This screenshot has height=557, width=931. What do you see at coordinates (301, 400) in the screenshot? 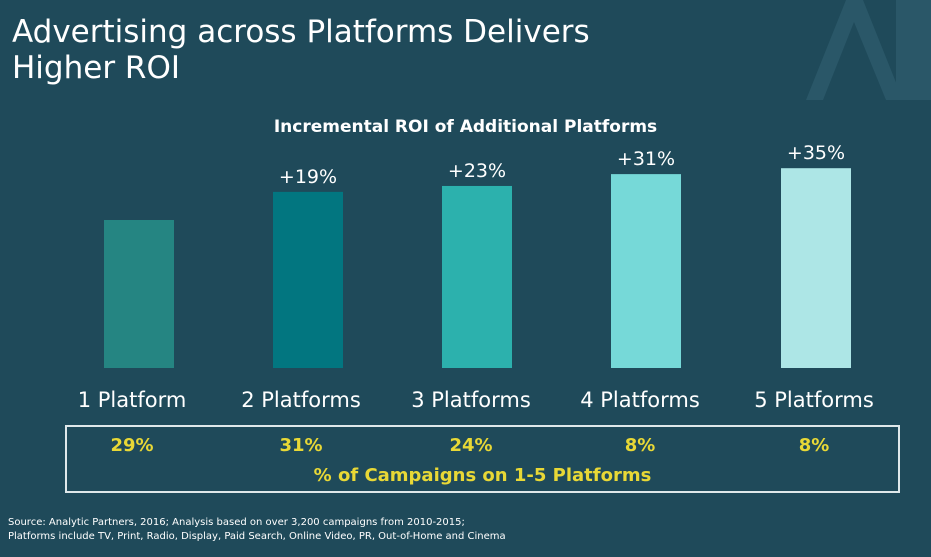
I see `x-tick-label: 2 Platforms` at bounding box center [301, 400].